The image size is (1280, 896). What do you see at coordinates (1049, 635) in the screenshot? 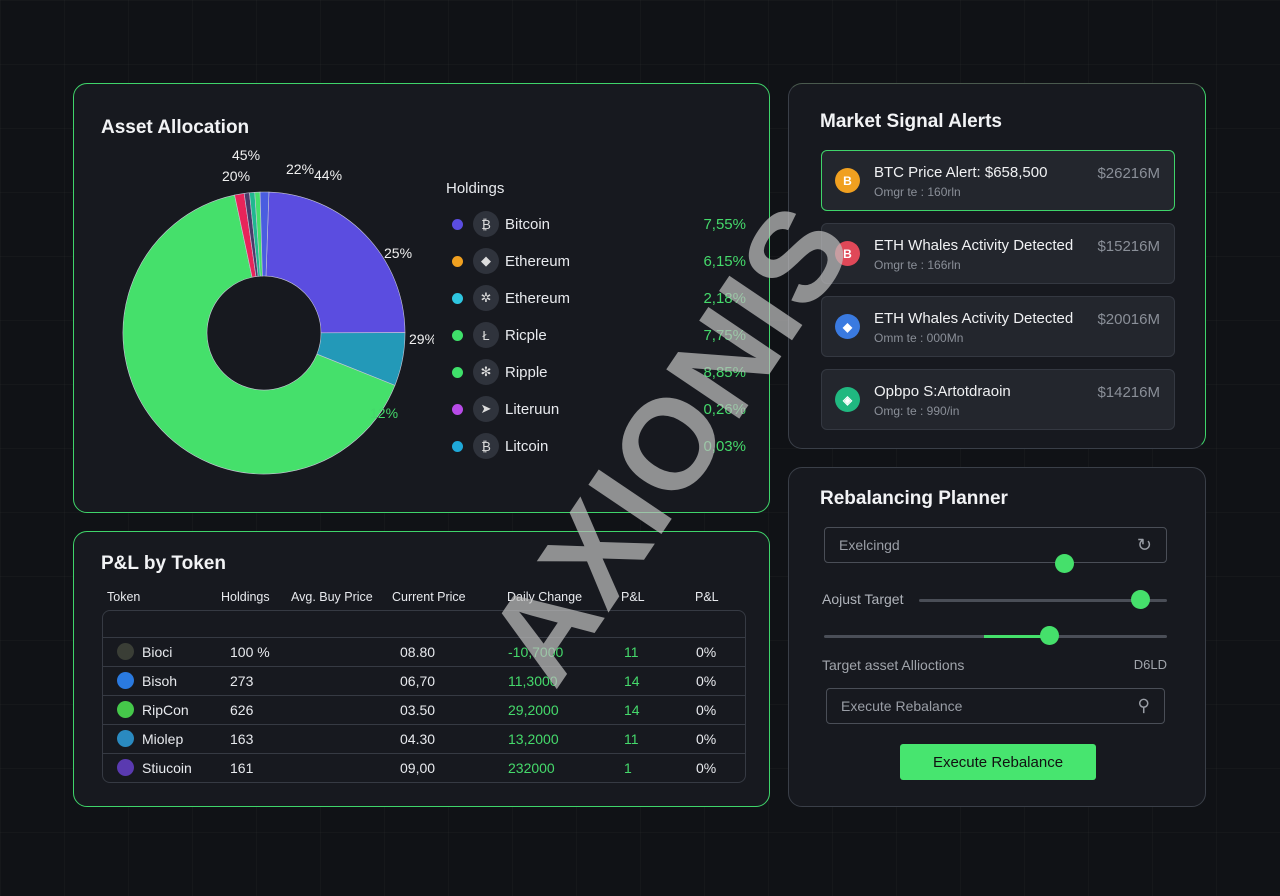
I see `allocation-handle` at bounding box center [1049, 635].